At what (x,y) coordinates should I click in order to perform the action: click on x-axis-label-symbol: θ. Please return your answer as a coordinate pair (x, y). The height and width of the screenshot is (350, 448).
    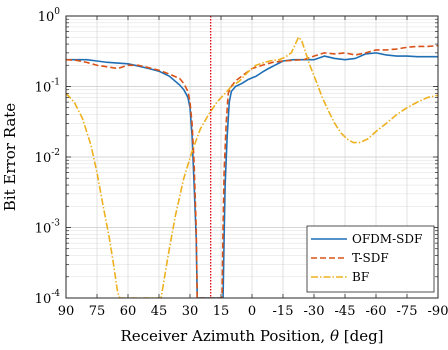
    Looking at the image, I should click on (334, 336).